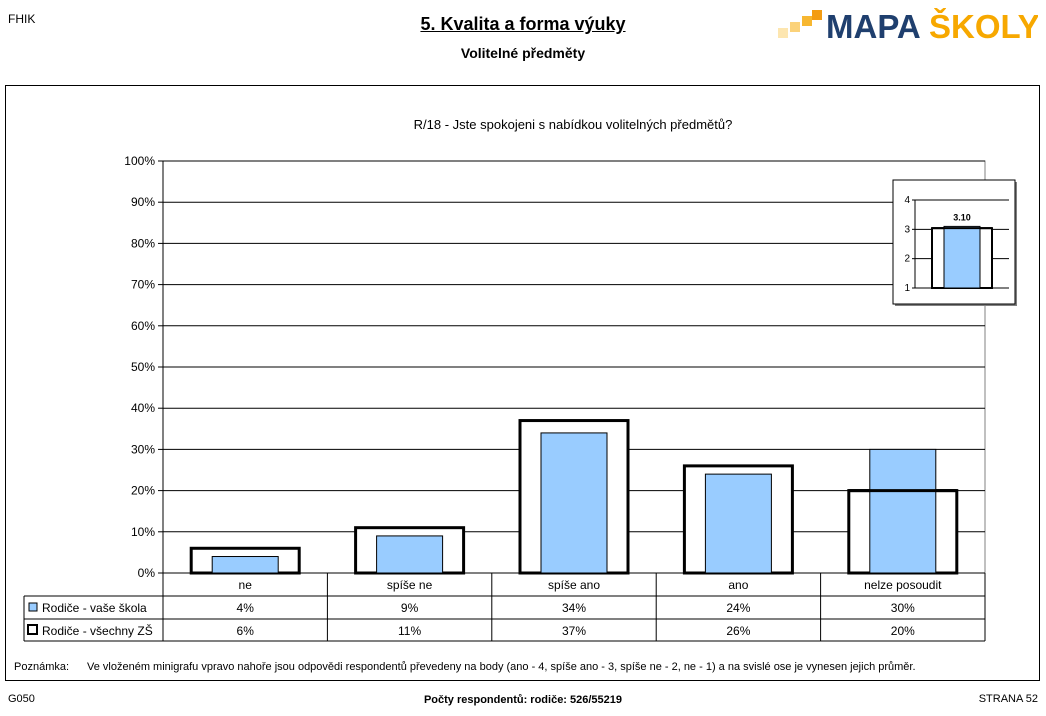 This screenshot has width=1046, height=716. Describe the element at coordinates (94, 608) in the screenshot. I see `legend-label: Rodiče - vaše škola` at that location.